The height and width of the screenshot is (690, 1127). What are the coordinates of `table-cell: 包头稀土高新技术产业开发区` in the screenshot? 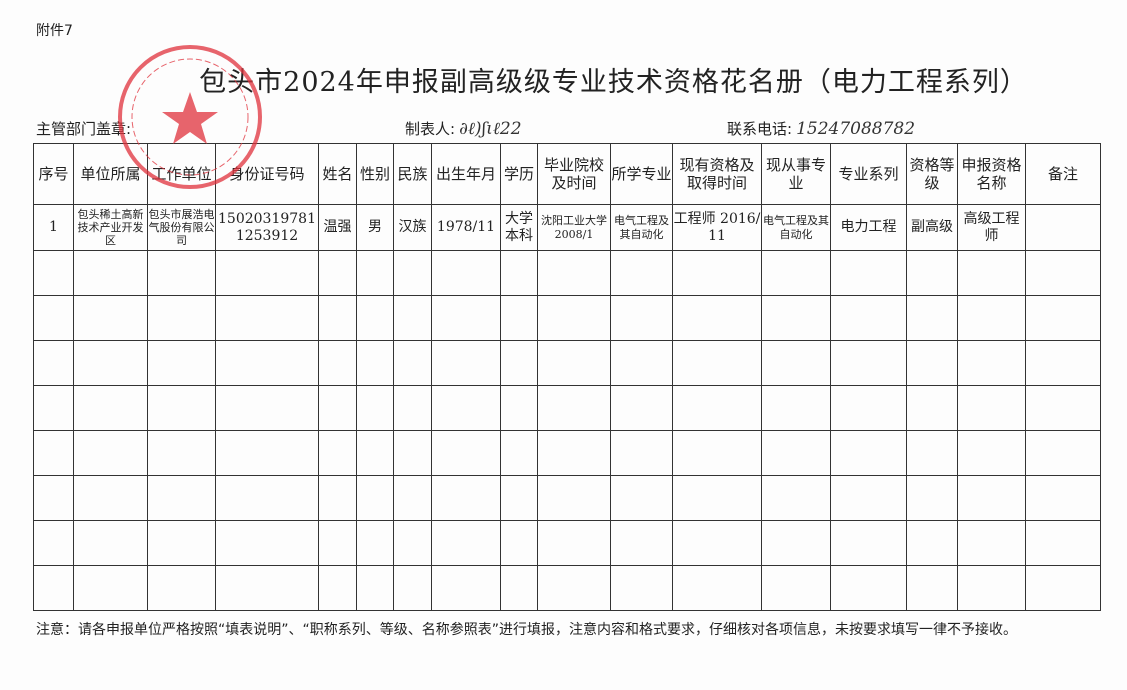 It's located at (110, 227).